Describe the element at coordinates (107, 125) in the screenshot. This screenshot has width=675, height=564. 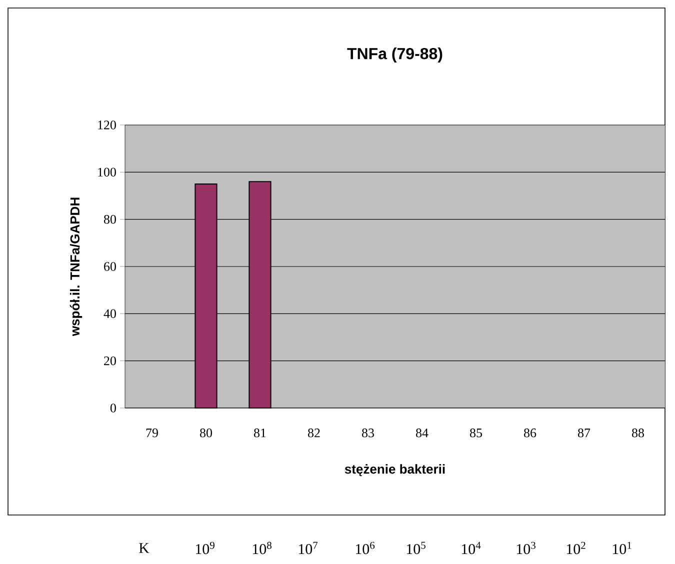
I see `y-tick-label: 120` at that location.